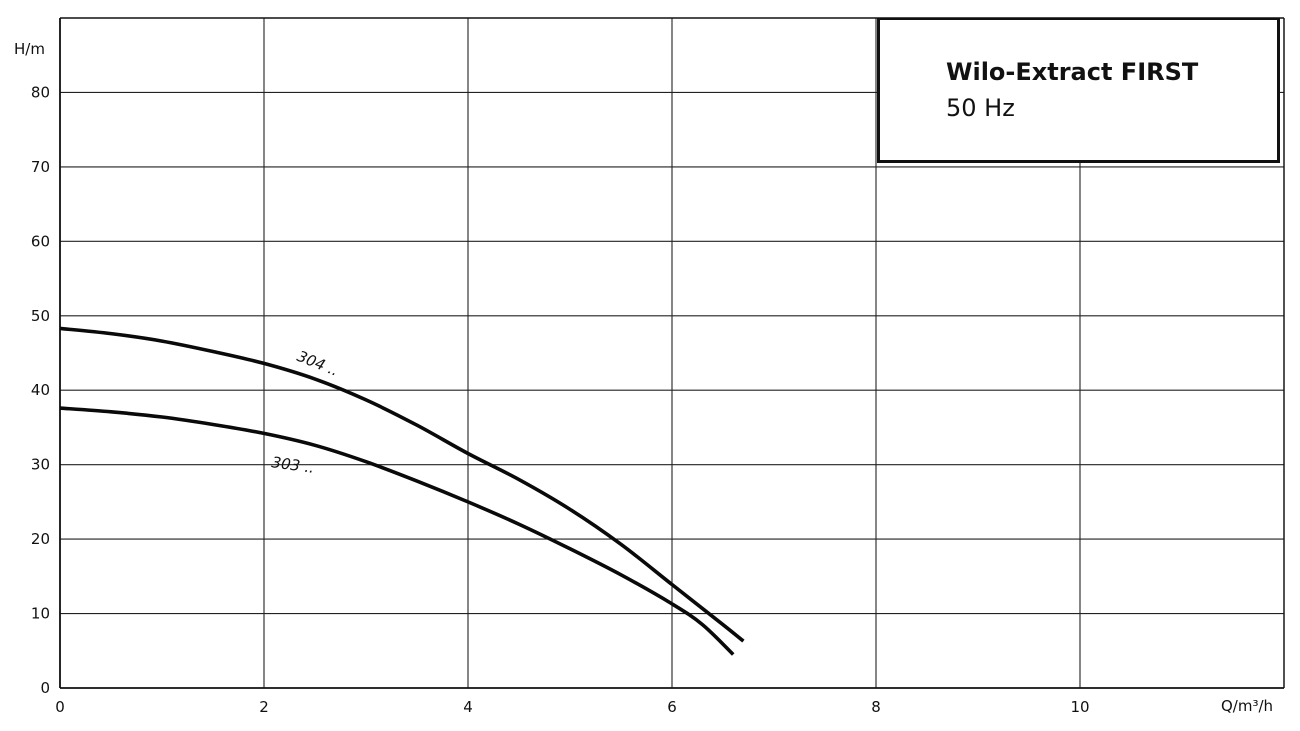  Describe the element at coordinates (1078, 90) in the screenshot. I see `chart-title-box: Wilo-Extract FIRST 50 Hz` at that location.